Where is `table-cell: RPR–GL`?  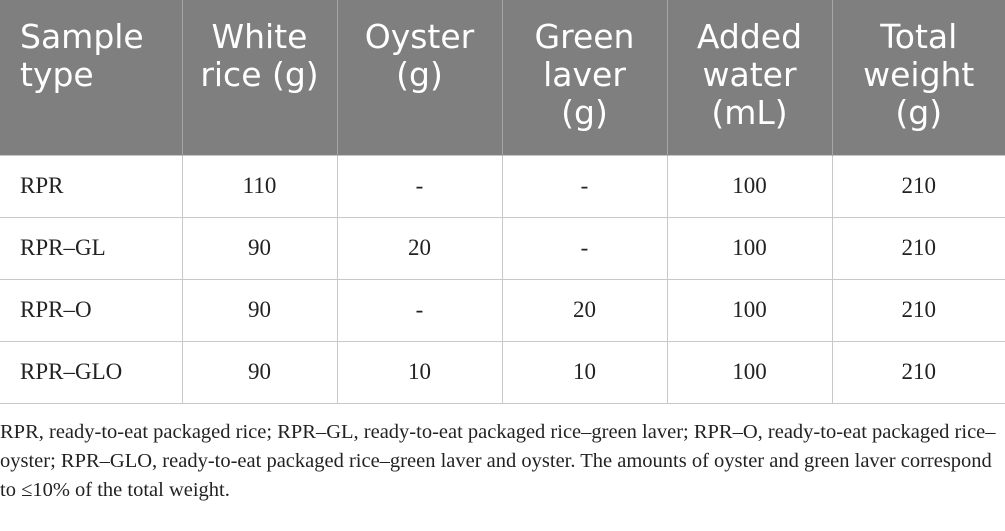 table-cell: RPR–GL is located at coordinates (91, 248).